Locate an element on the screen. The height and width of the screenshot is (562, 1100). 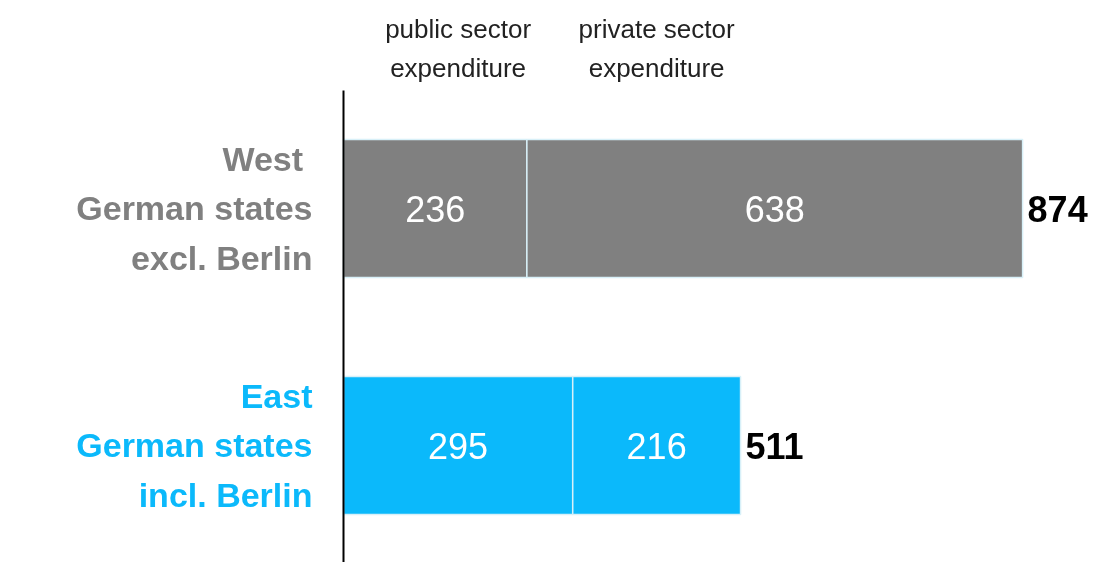
y-tick-label: East German states incl. Berlin is located at coordinates (194, 445).